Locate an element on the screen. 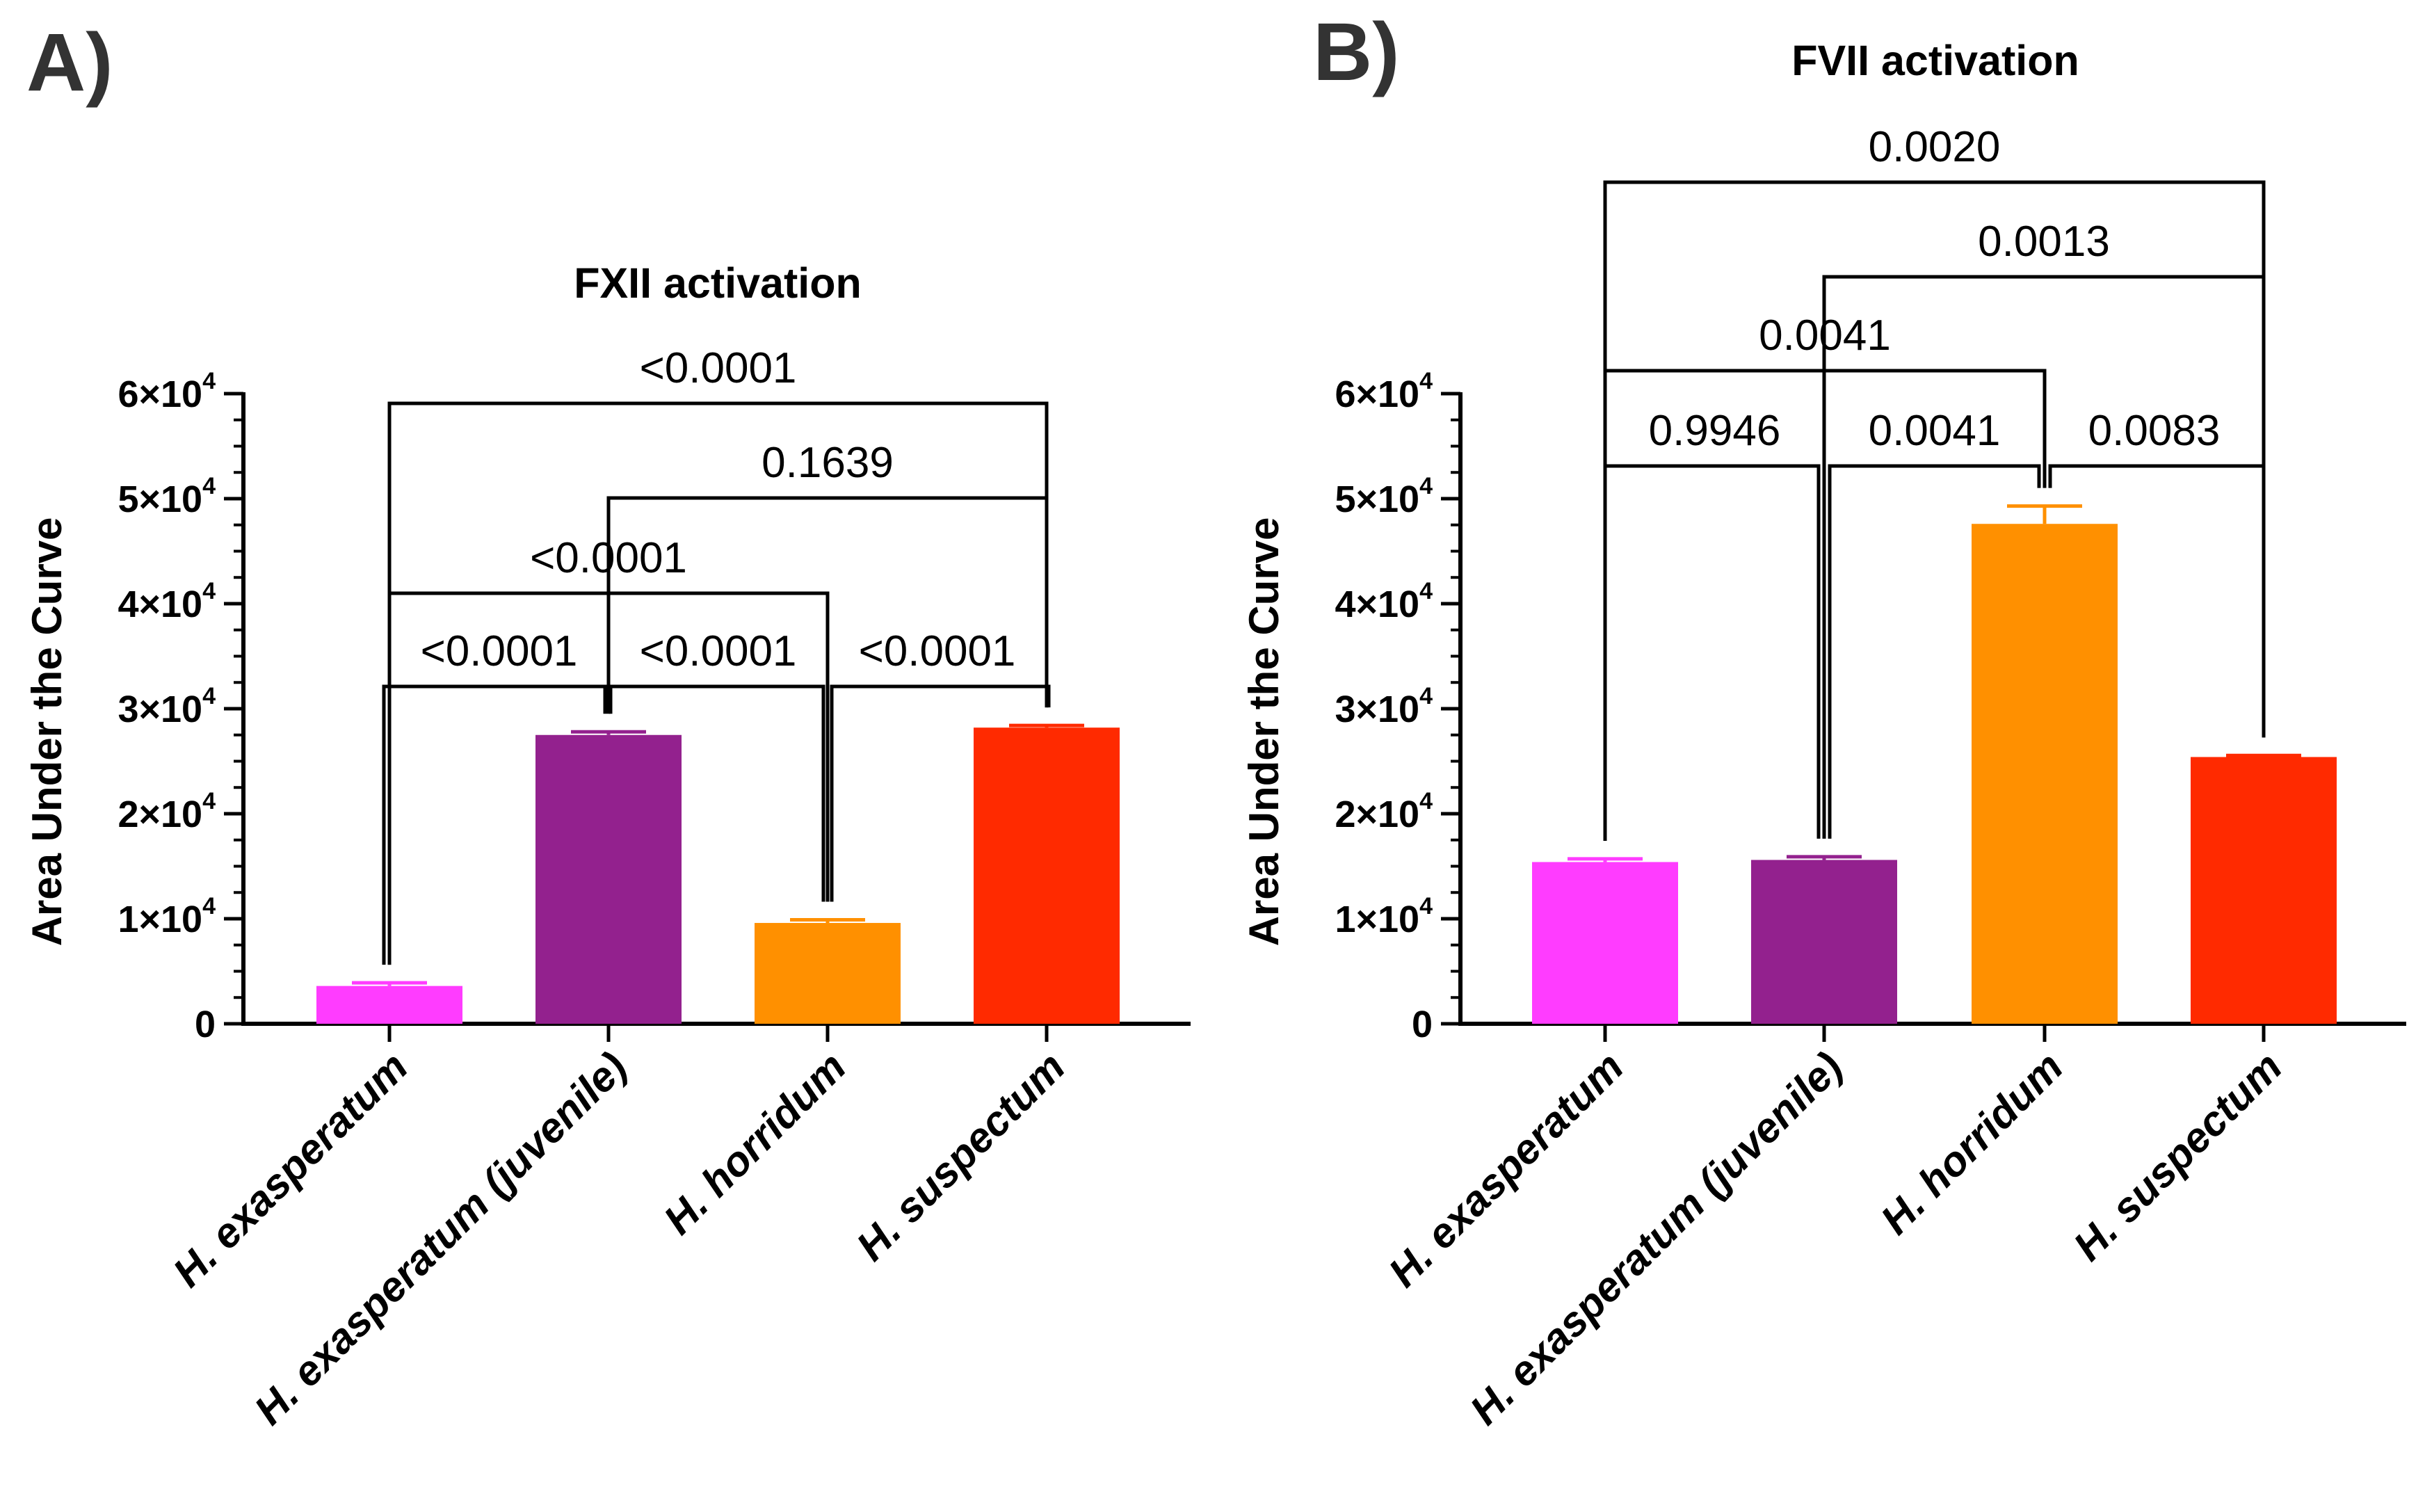 The image size is (2425, 1512). panel-b-y-tick-label: 4×10⁴ is located at coordinates (1384, 601).